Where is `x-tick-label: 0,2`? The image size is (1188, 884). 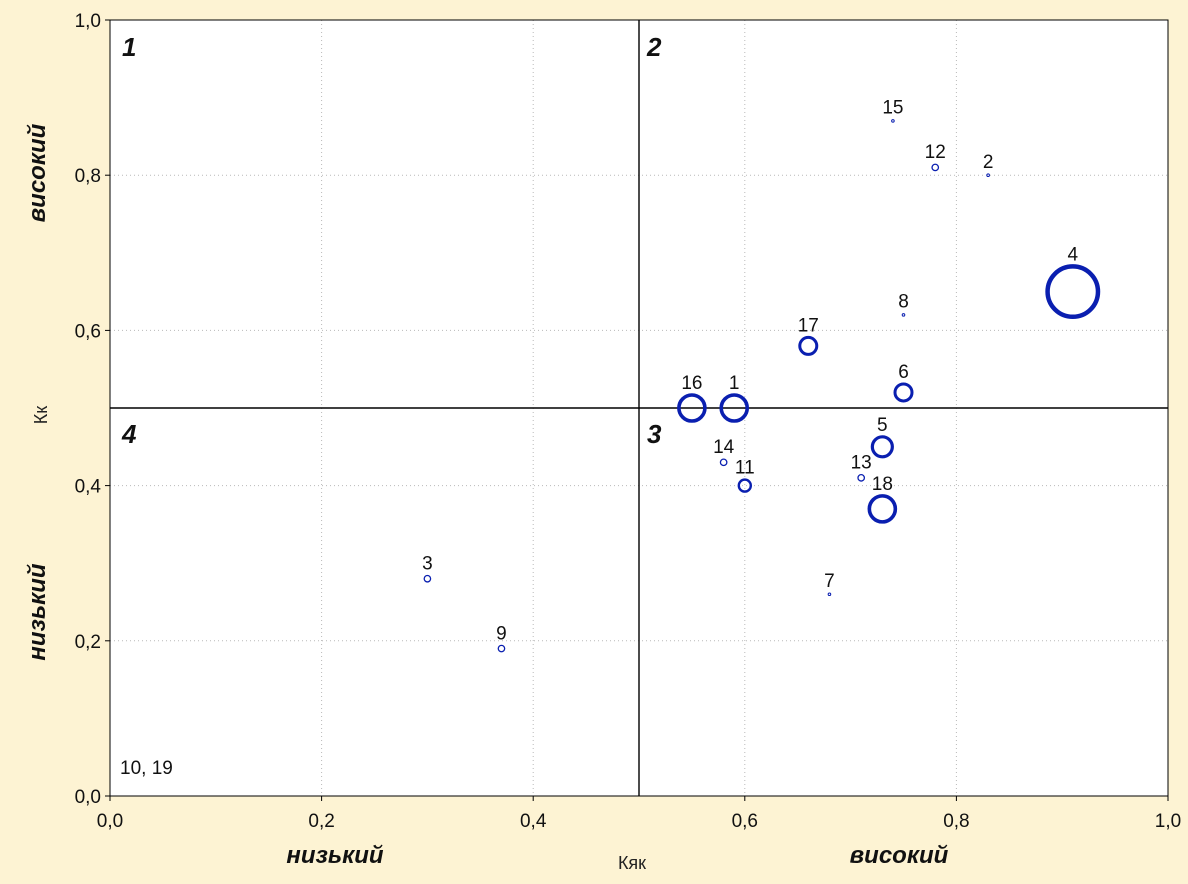 x-tick-label: 0,2 is located at coordinates (321, 821).